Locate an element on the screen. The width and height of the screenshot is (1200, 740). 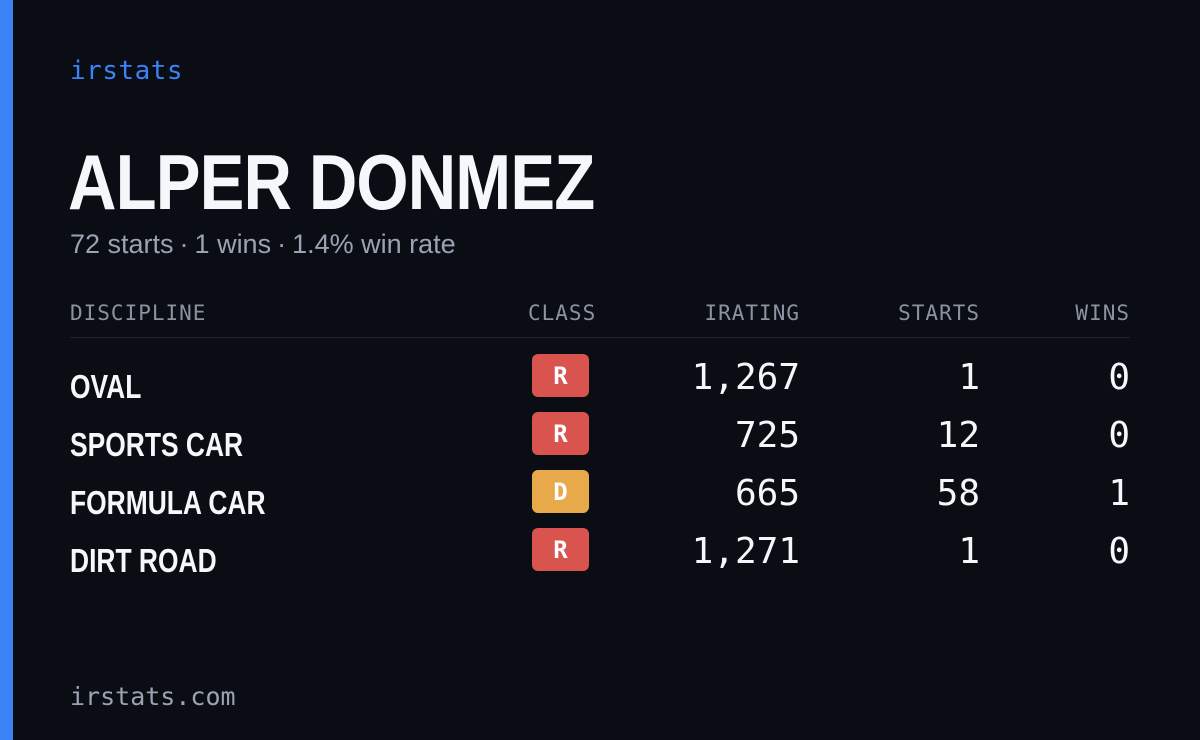
driver-summary: 72 starts · 1 wins · 1.4% win rate is located at coordinates (263, 244).